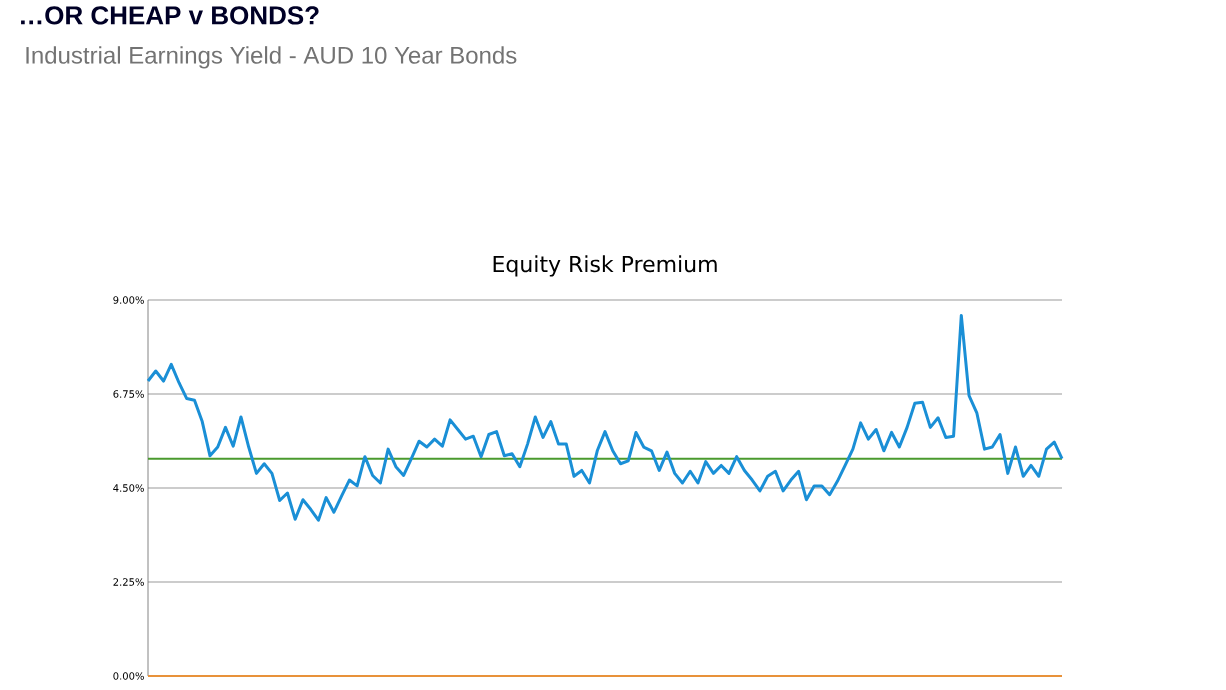  I want to click on chart-title: Equity Risk Premium, so click(605, 266).